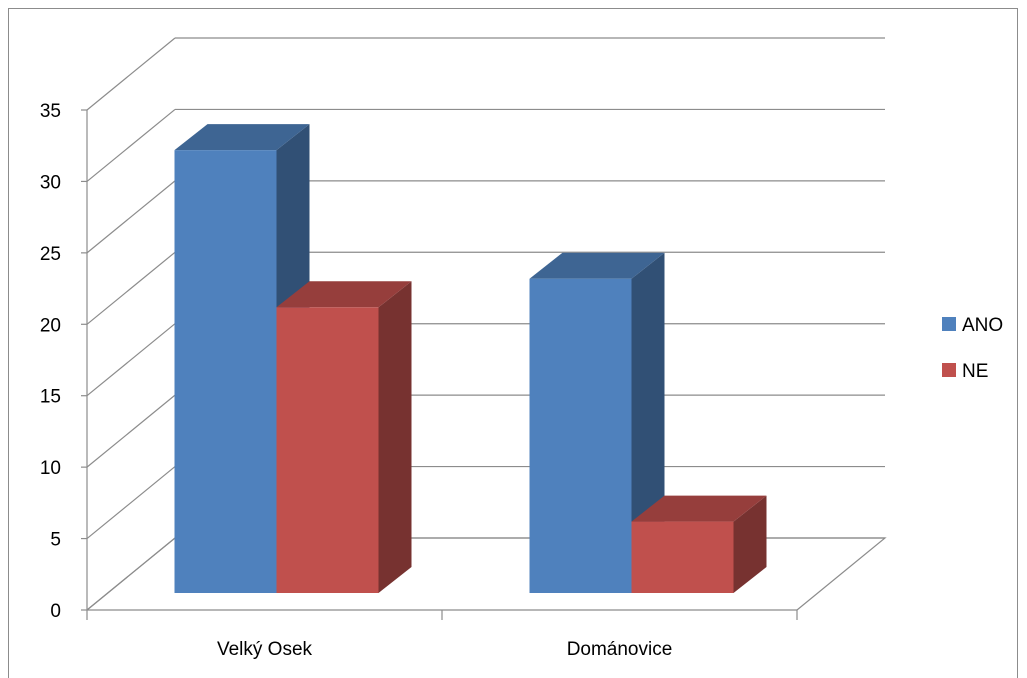 The image size is (1027, 678). What do you see at coordinates (982, 325) in the screenshot?
I see `legend-label-ano: ANO` at bounding box center [982, 325].